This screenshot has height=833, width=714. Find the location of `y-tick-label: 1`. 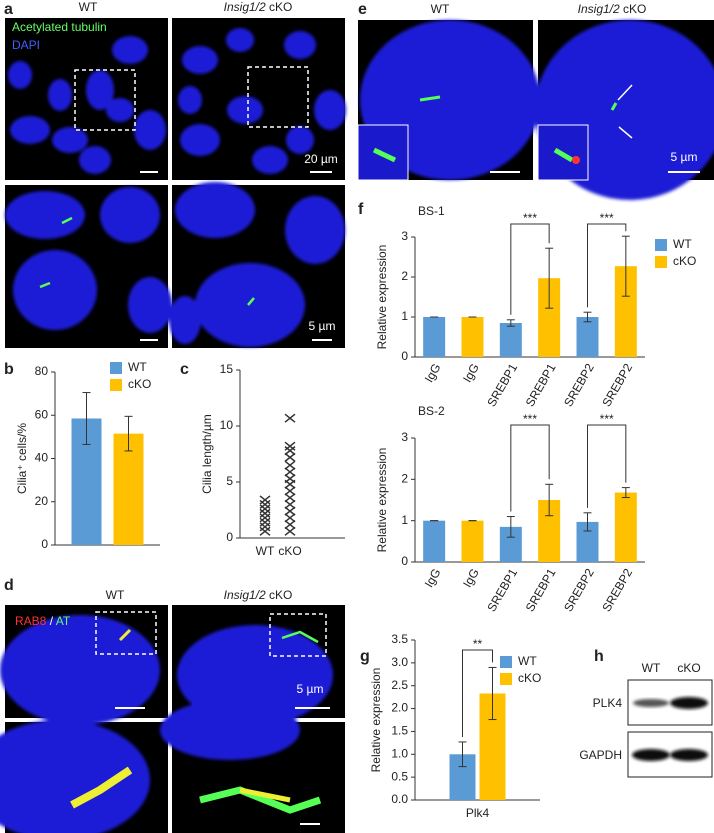

y-tick-label: 1 is located at coordinates (404, 520).